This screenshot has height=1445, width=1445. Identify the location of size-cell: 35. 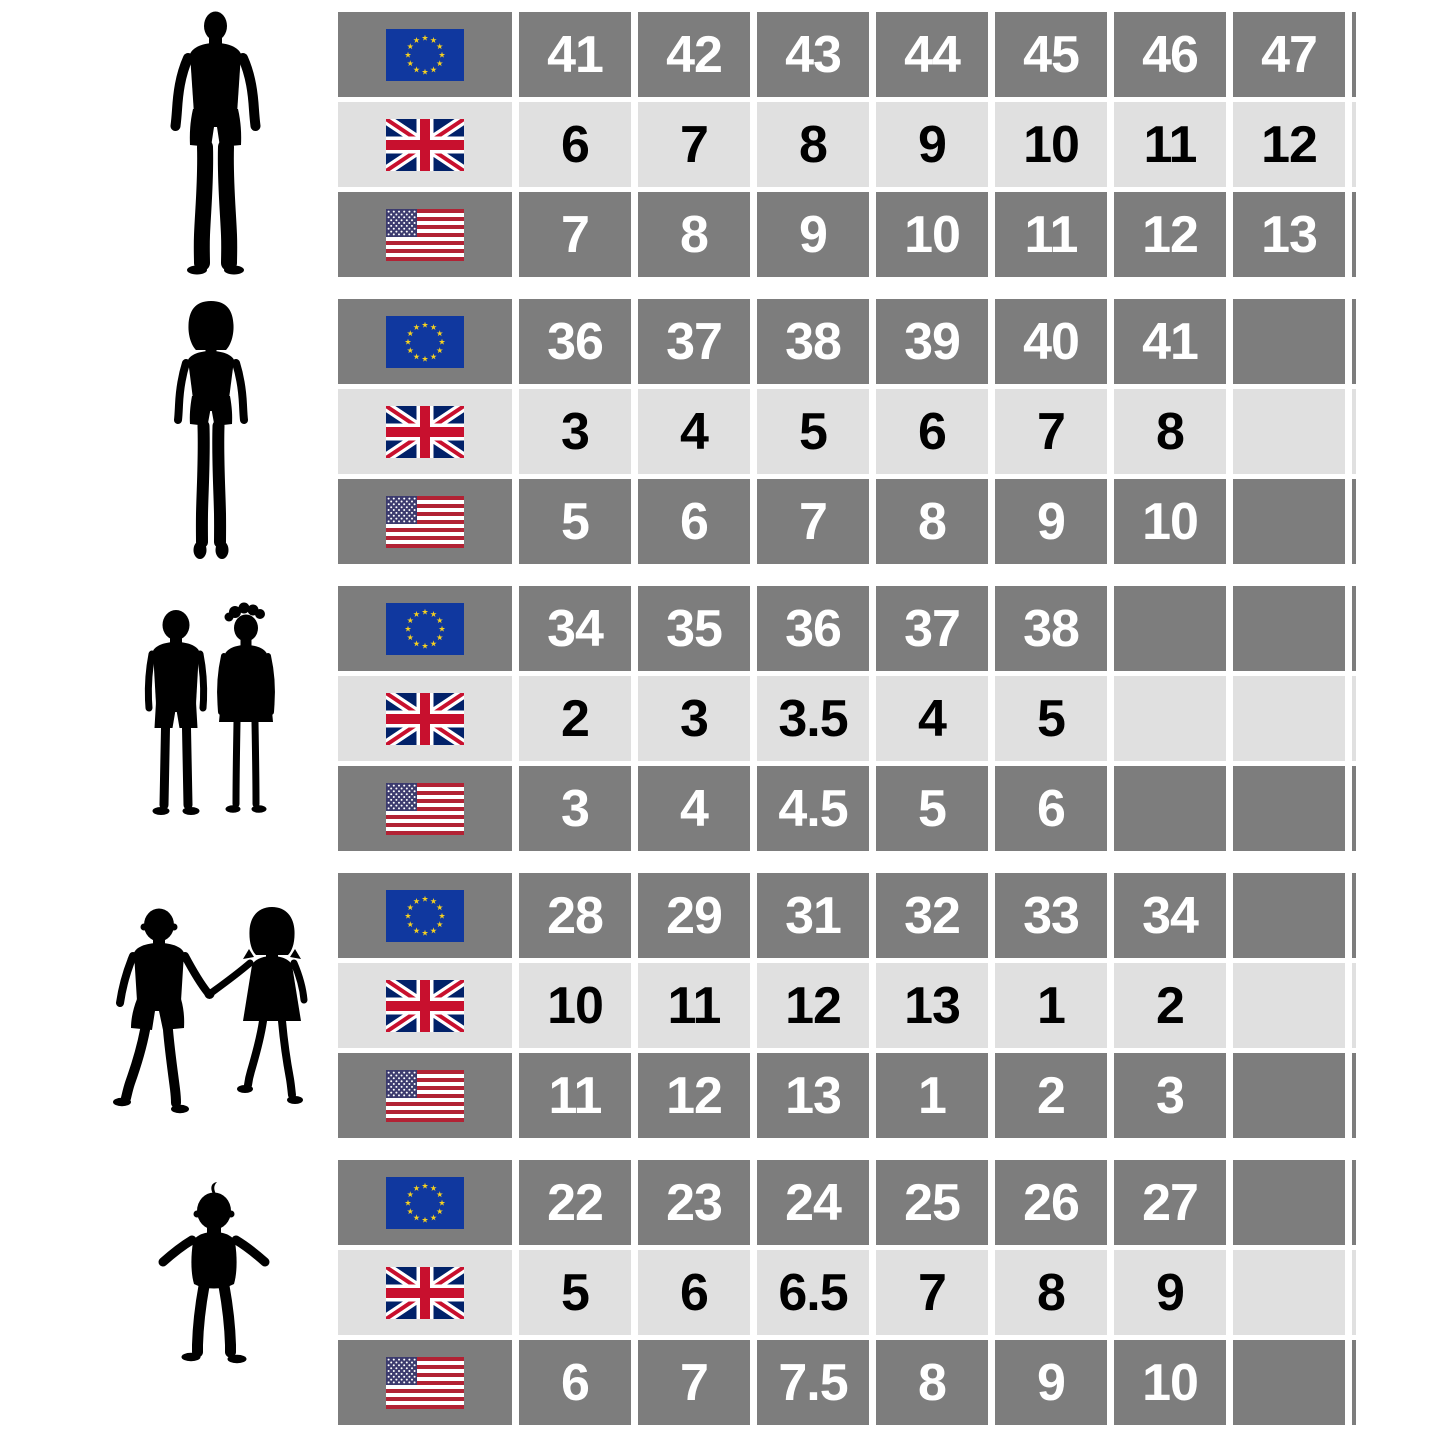
(694, 628).